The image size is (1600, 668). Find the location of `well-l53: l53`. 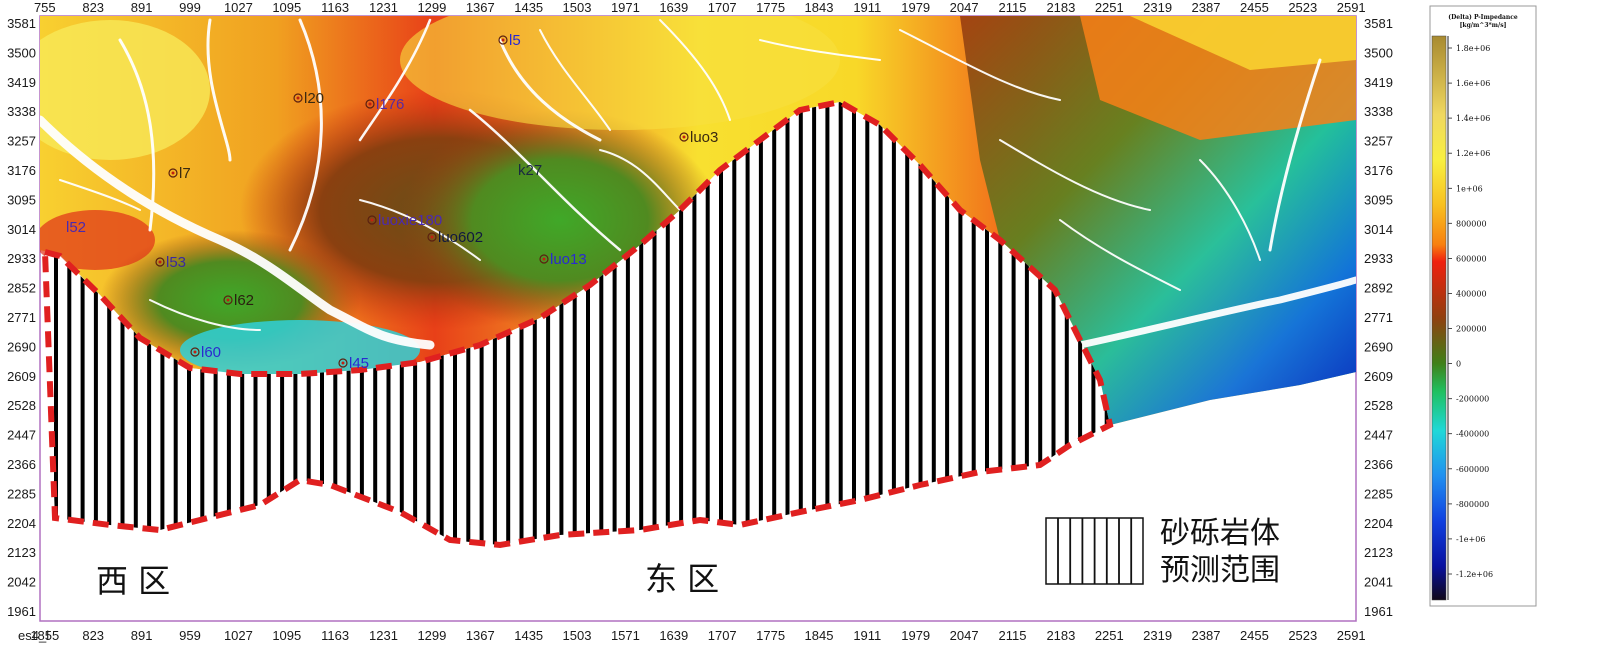

well-l53: l53 is located at coordinates (170, 262).